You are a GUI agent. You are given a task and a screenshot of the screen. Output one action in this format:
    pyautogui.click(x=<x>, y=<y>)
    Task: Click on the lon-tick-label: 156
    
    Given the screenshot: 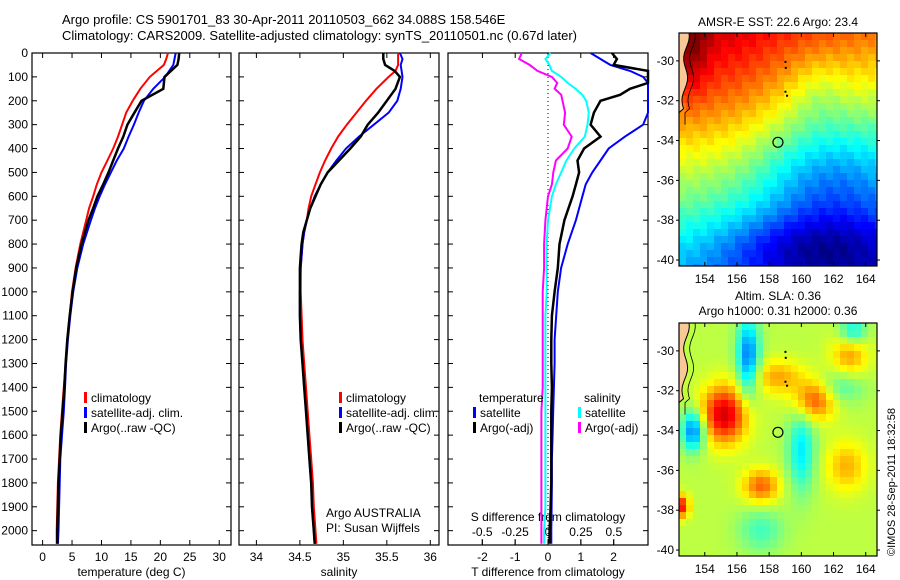 What is the action you would take?
    pyautogui.click(x=737, y=569)
    